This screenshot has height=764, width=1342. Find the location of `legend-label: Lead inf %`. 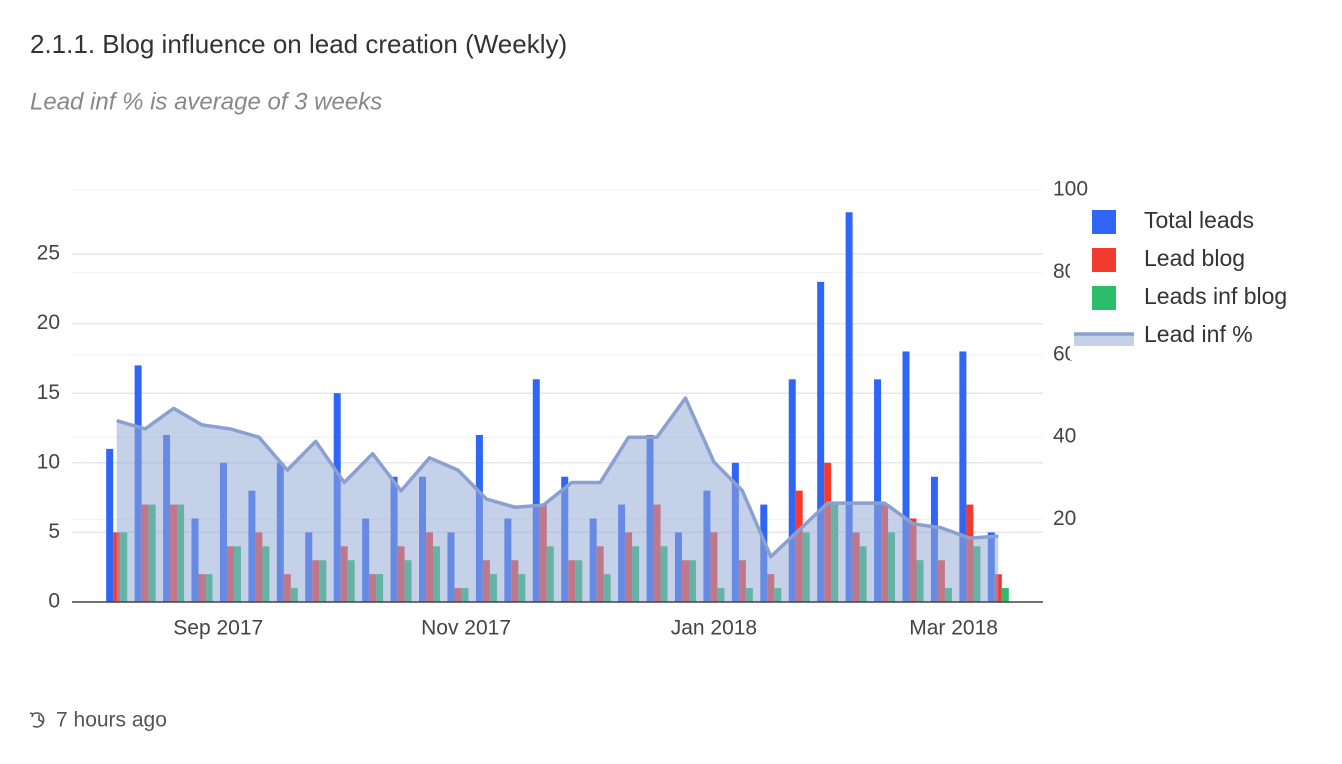

legend-label: Lead inf % is located at coordinates (1198, 334).